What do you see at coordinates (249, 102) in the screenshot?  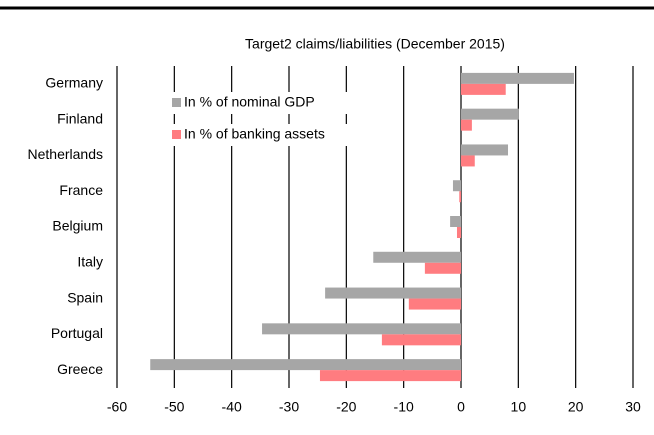 I see `legend-label: In % of nominal GDP` at bounding box center [249, 102].